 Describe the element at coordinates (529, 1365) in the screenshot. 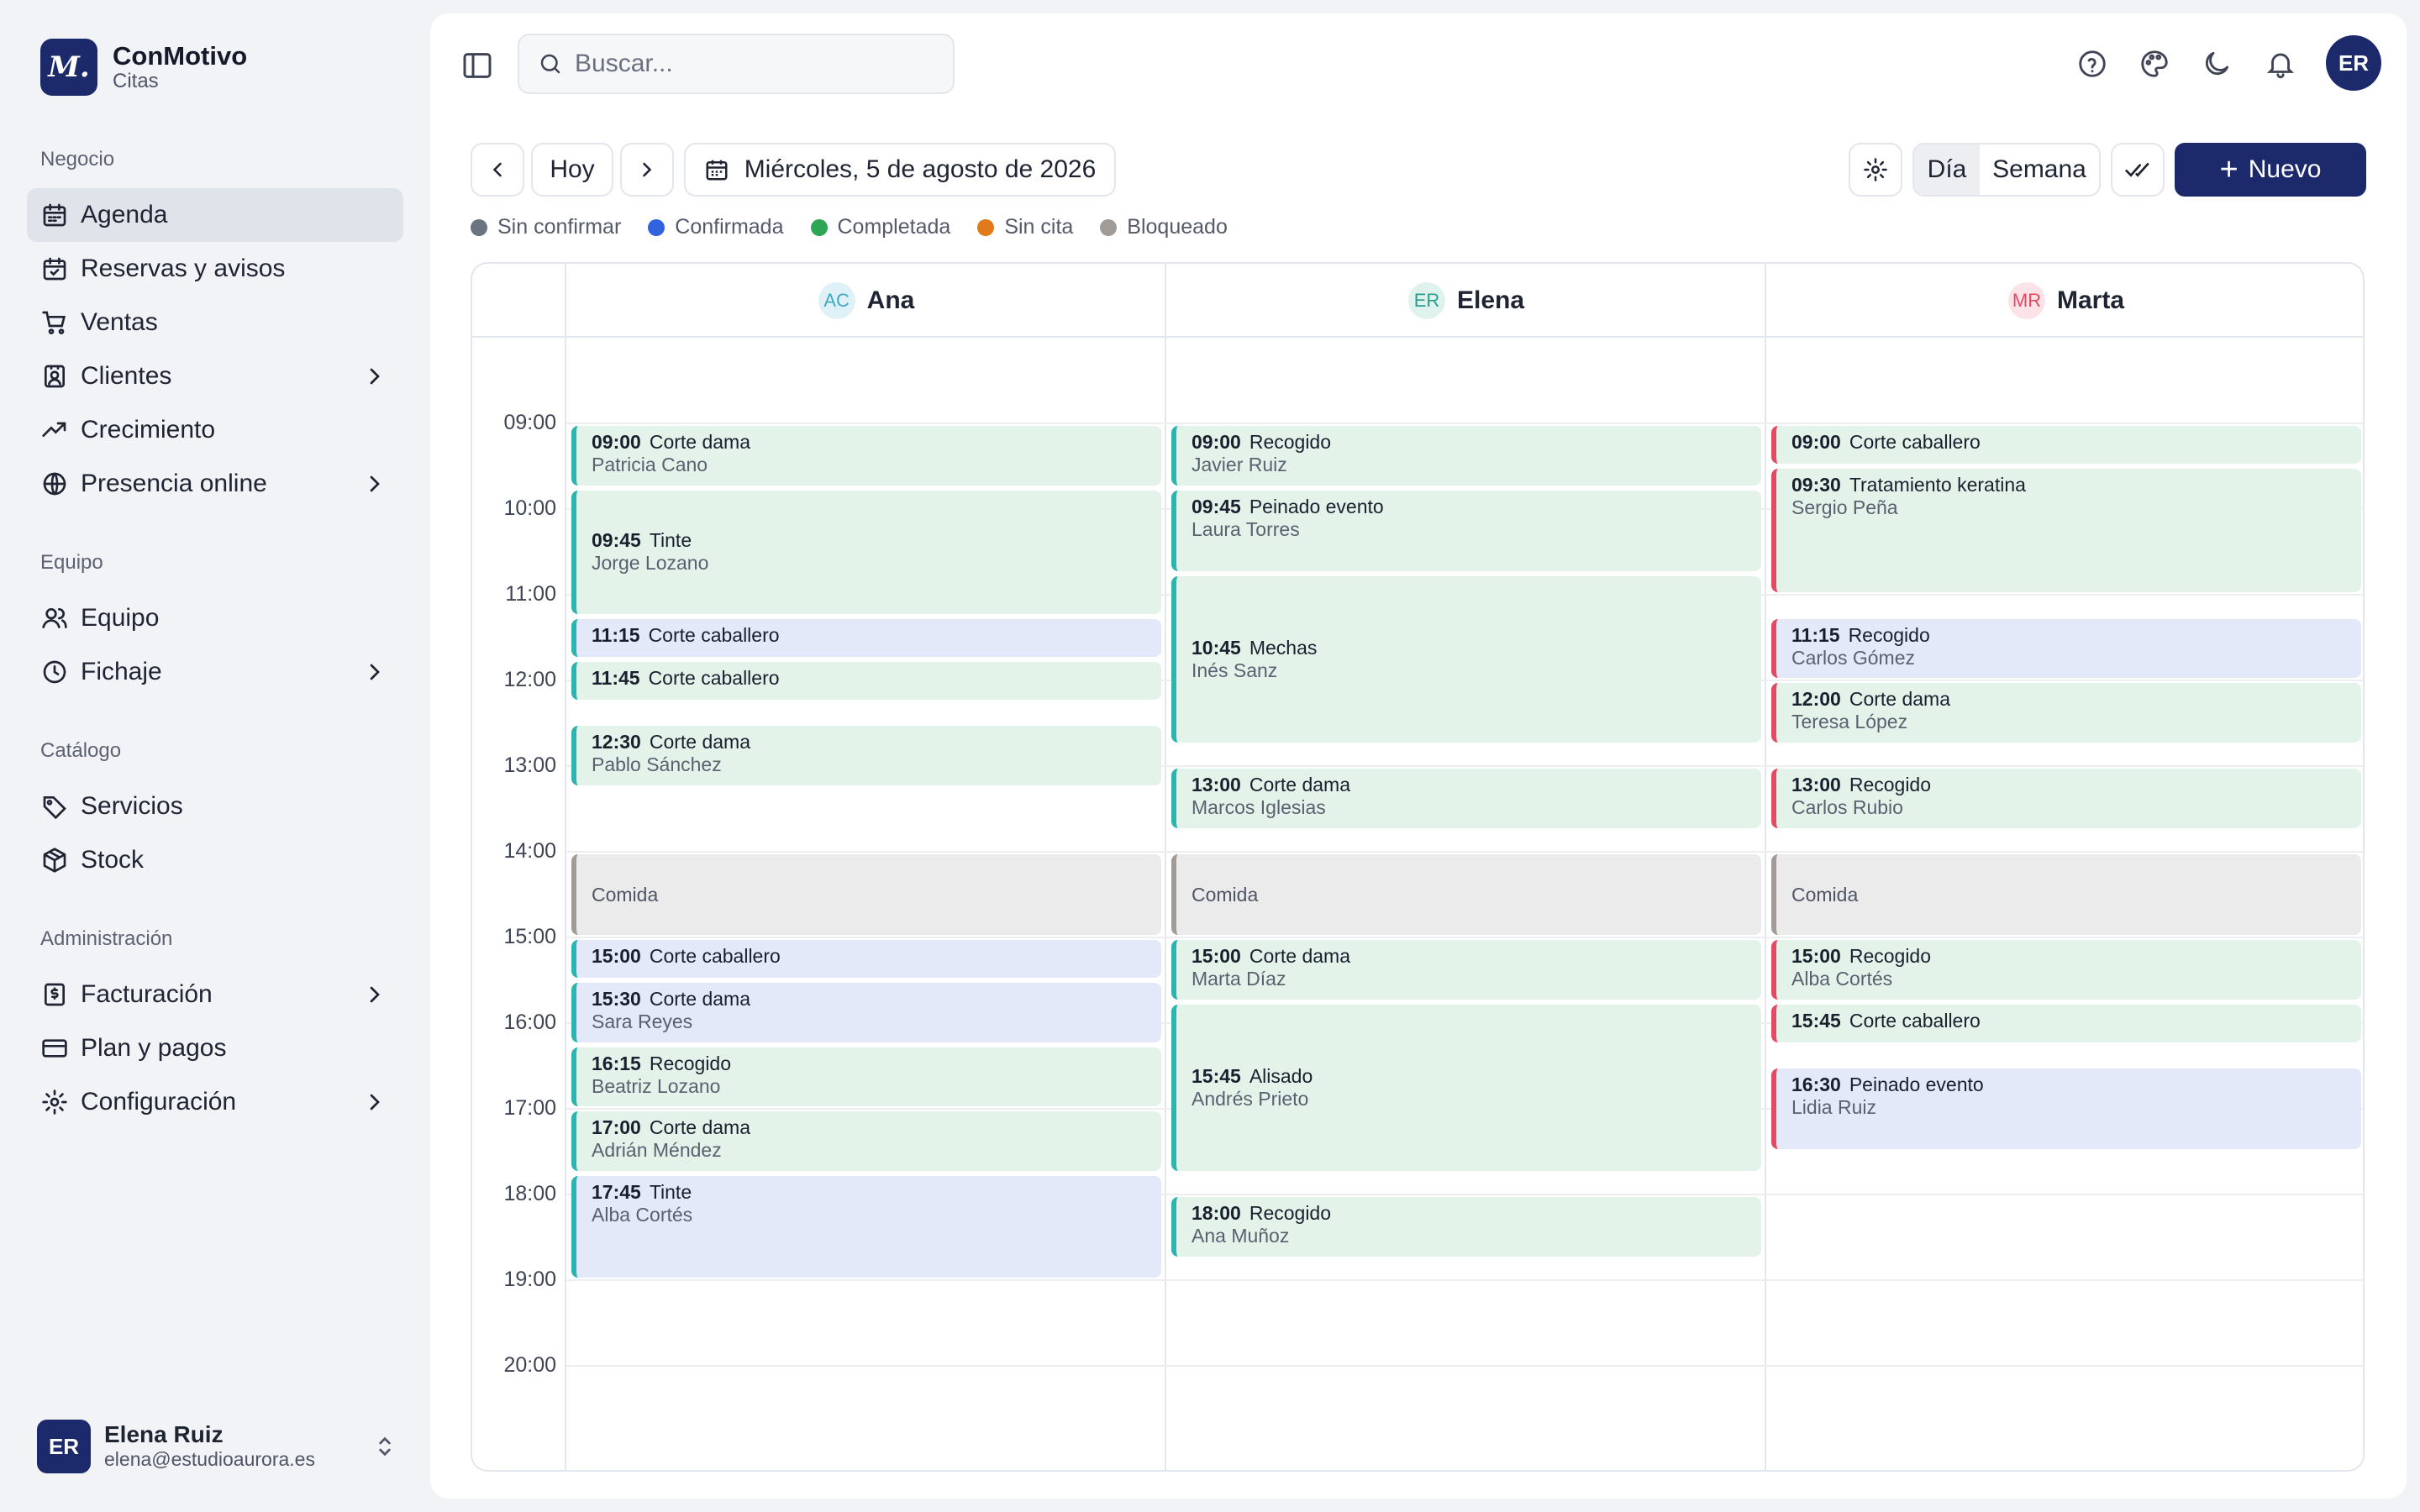

I see `hour-label: 20:00` at that location.